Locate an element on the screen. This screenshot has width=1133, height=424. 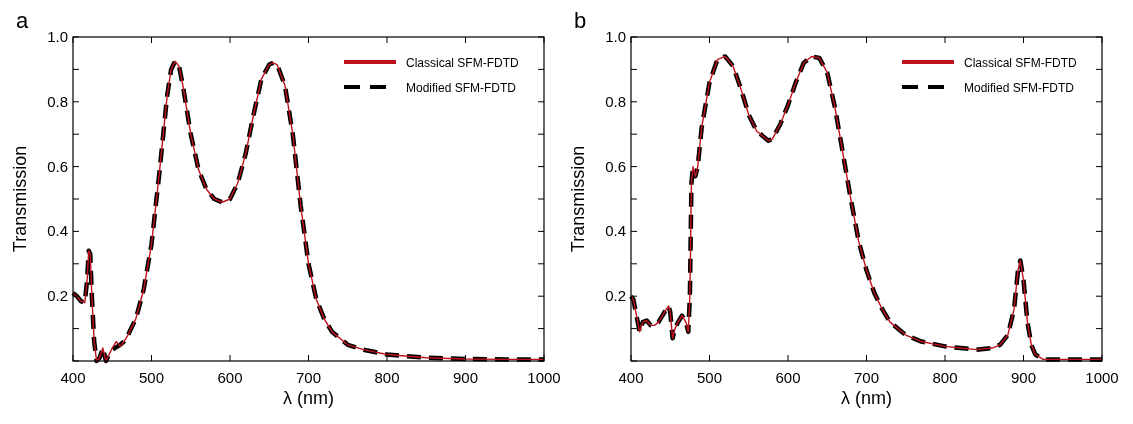
chart-title: a is located at coordinates (22, 20).